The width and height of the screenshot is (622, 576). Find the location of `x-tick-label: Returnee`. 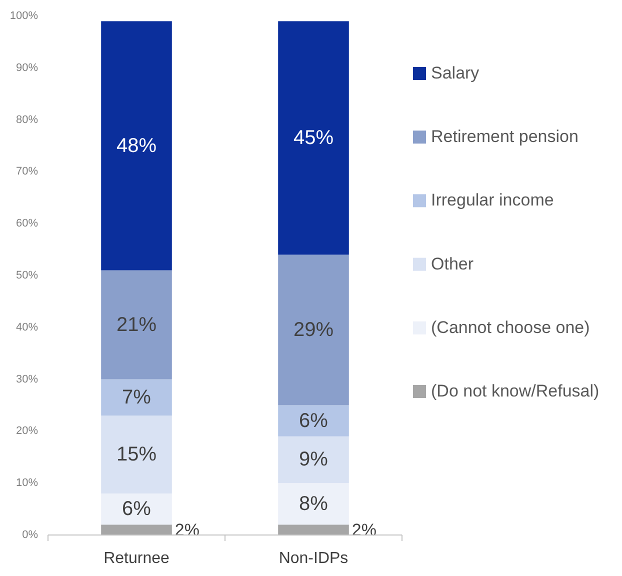

x-tick-label: Returnee is located at coordinates (137, 558).